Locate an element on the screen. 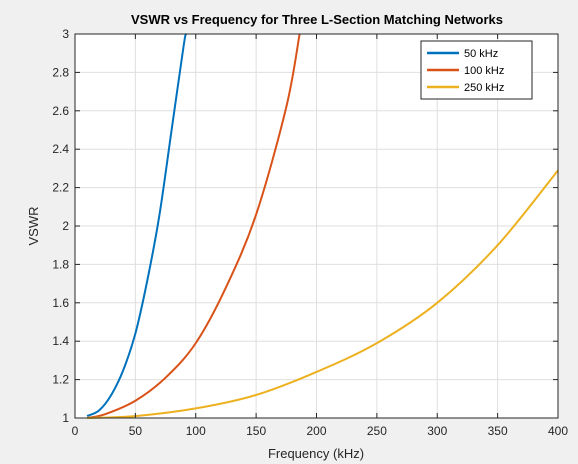  x-axis-label: Frequency (kHz) is located at coordinates (316, 453).